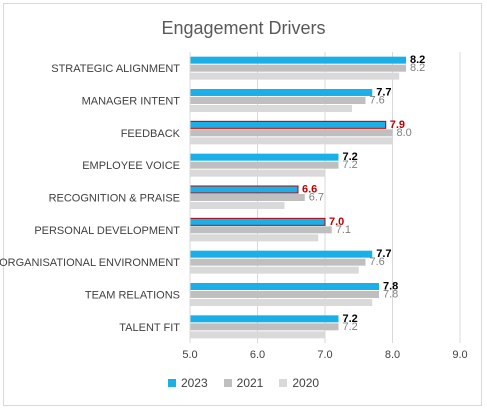 This screenshot has height=411, width=487. I want to click on x-tick-label: 5.0, so click(189, 355).